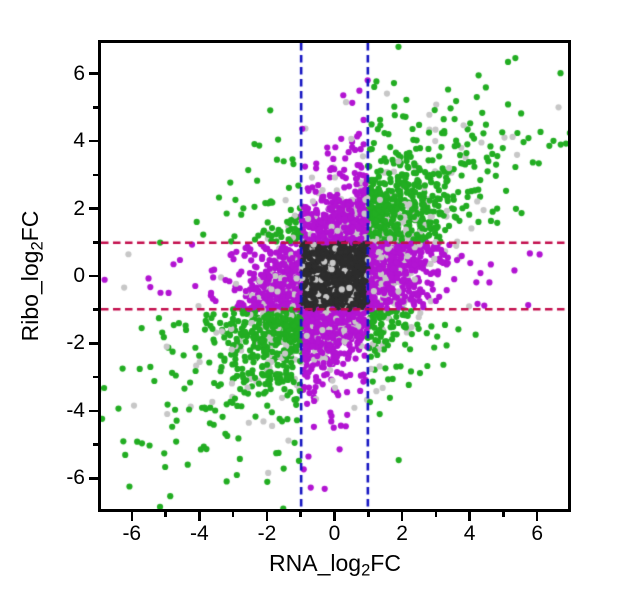 Image resolution: width=640 pixels, height=609 pixels. Describe the element at coordinates (537, 533) in the screenshot. I see `x-tick-label: 6` at that location.